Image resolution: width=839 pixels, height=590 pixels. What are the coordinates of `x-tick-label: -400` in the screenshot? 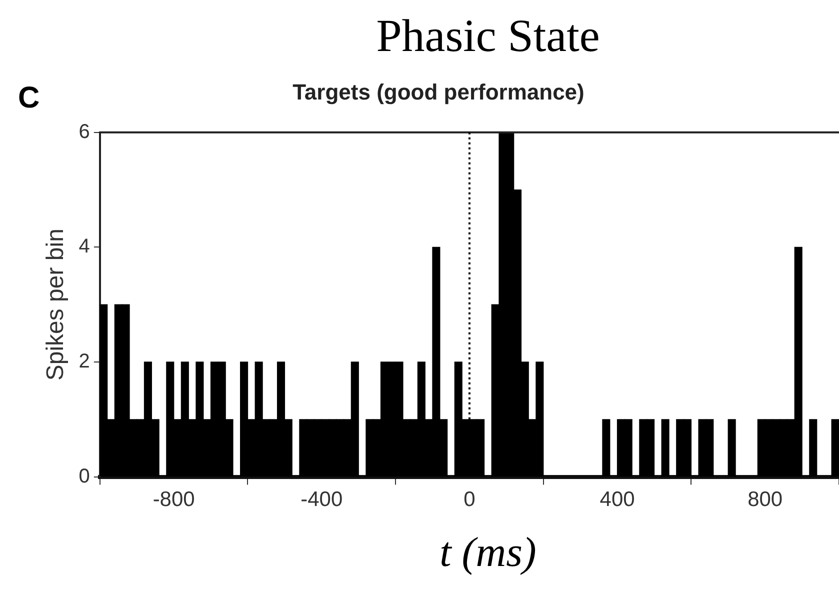 It's located at (321, 500).